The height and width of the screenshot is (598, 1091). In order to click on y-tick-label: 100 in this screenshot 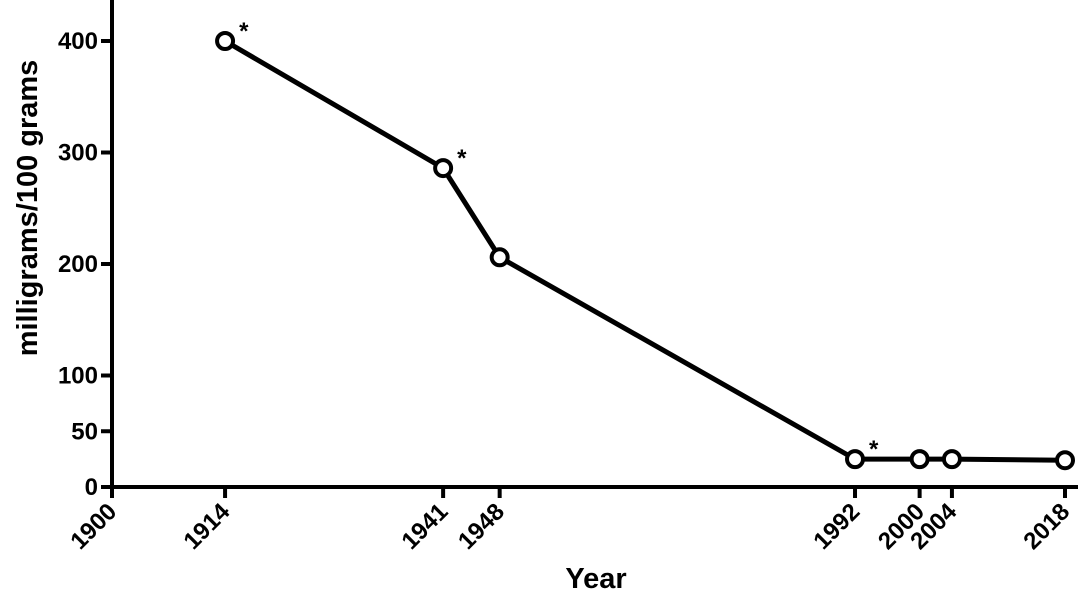, I will do `click(78, 376)`.